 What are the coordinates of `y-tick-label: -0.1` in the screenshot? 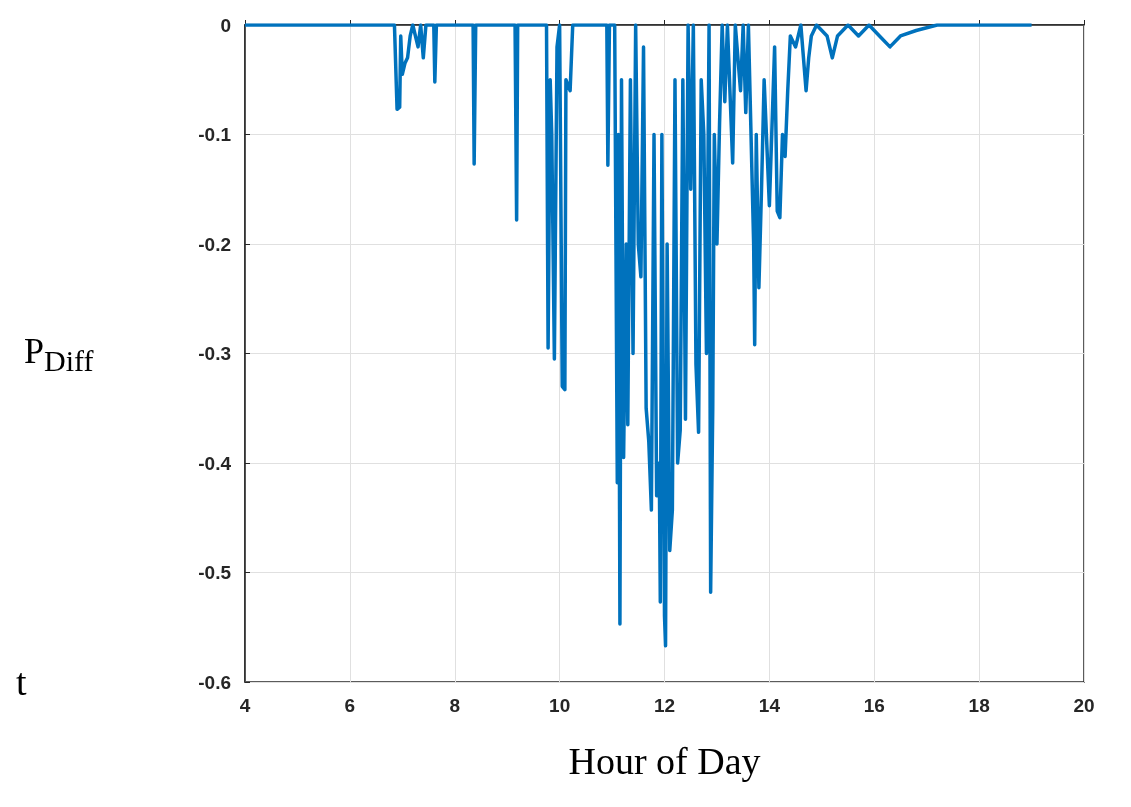 It's located at (215, 134).